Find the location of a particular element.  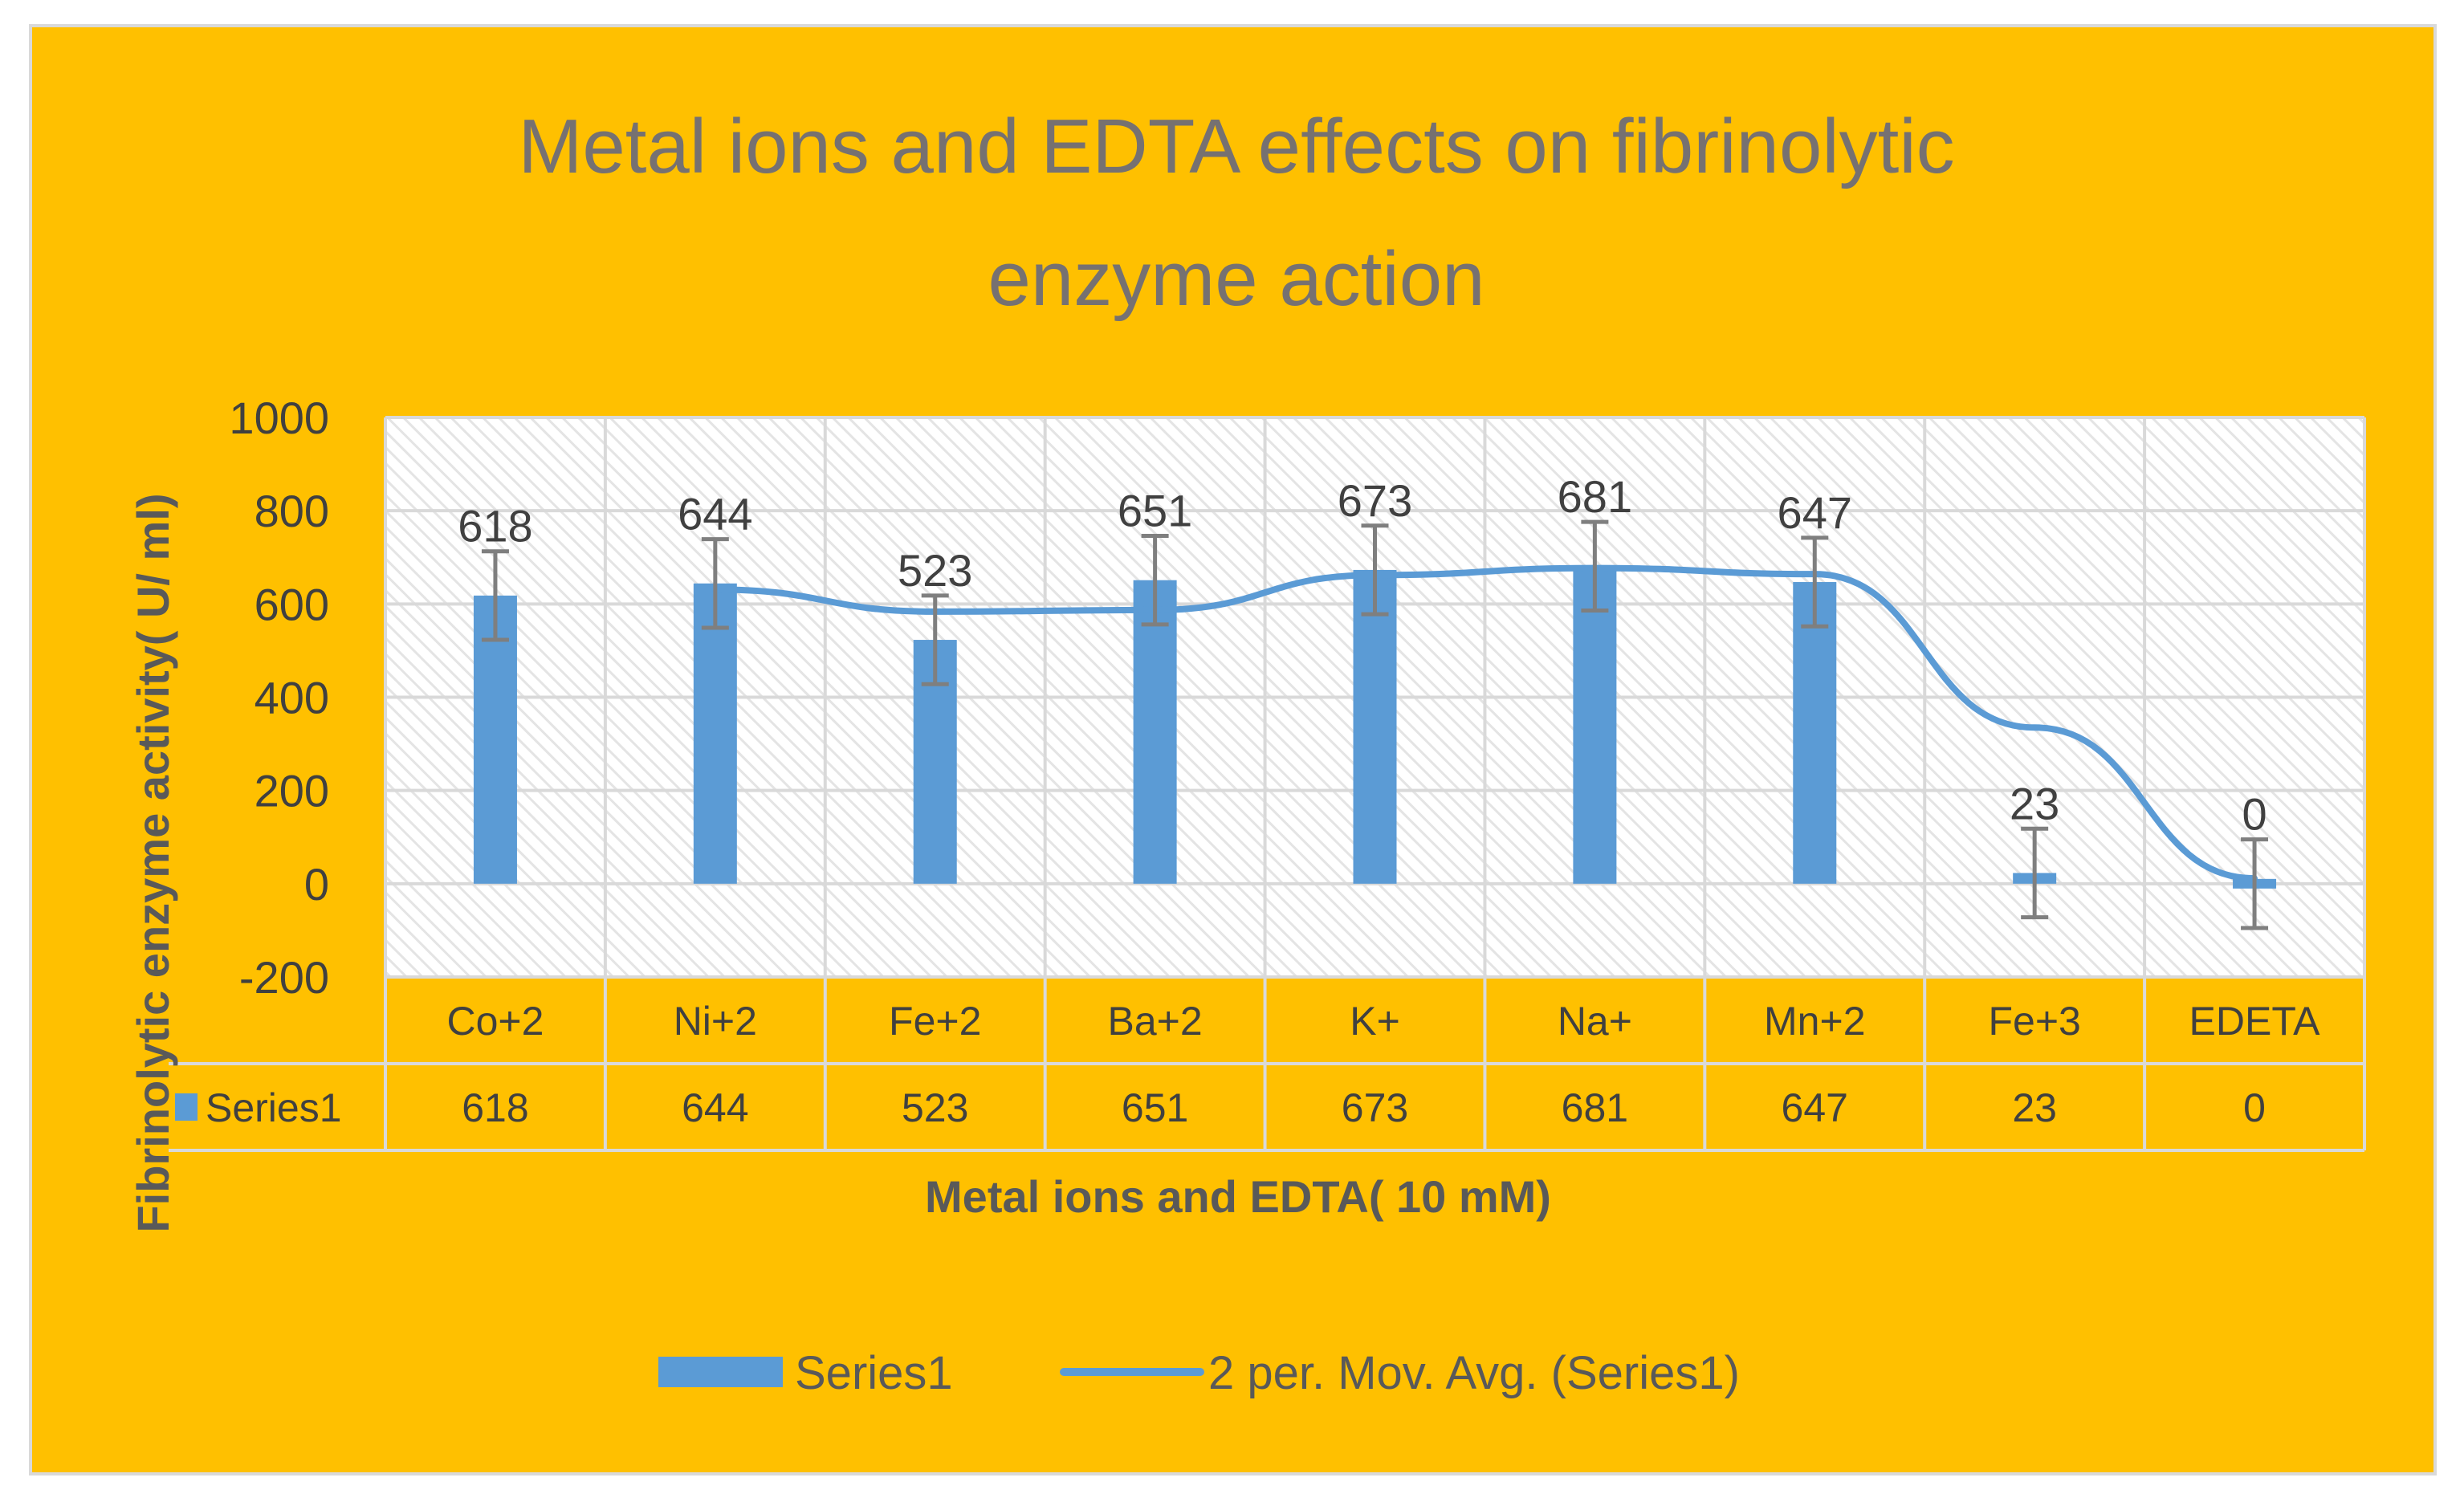

data-label: 681 is located at coordinates (1595, 496).